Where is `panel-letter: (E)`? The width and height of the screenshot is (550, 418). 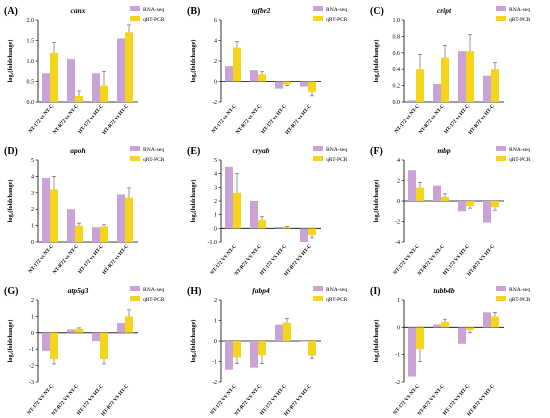 panel-letter: (E) is located at coordinates (193, 151).